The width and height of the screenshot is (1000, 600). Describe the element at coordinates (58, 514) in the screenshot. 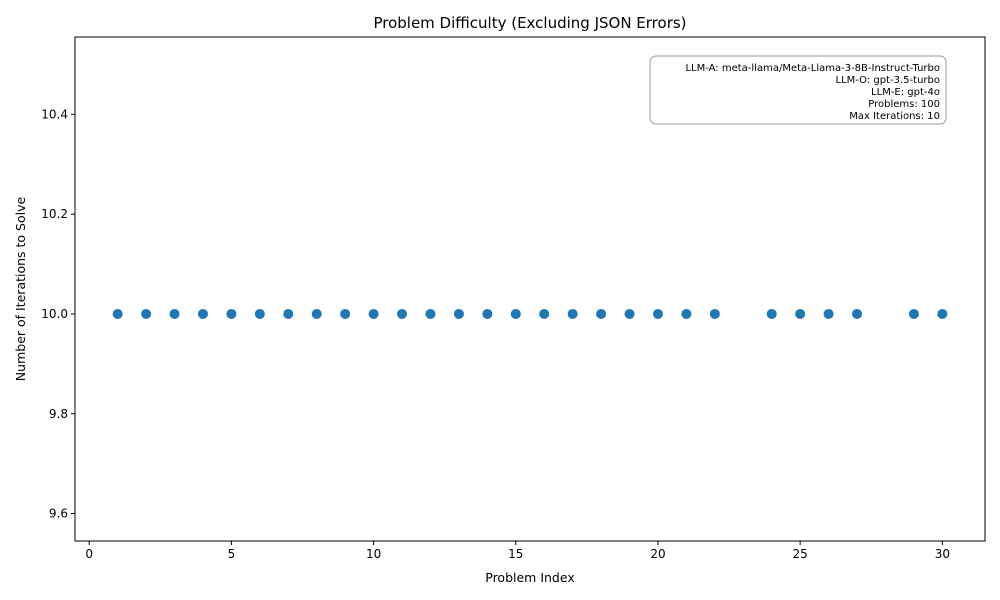

I see `y-tick-label: 9.6` at that location.